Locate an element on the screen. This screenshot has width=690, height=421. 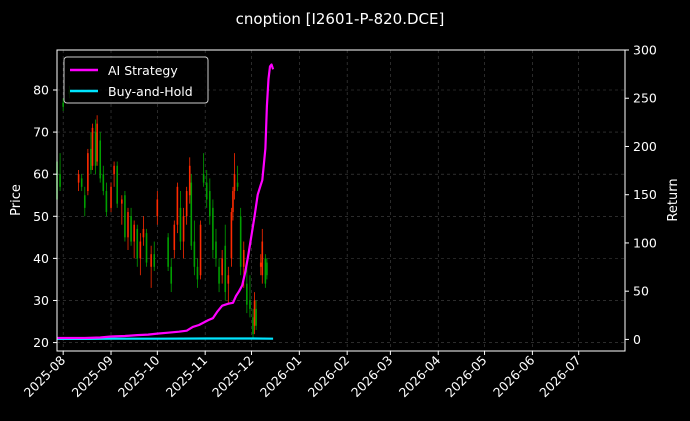
legend: AI Strategy Buy-and-Hold is located at coordinates (136, 80).